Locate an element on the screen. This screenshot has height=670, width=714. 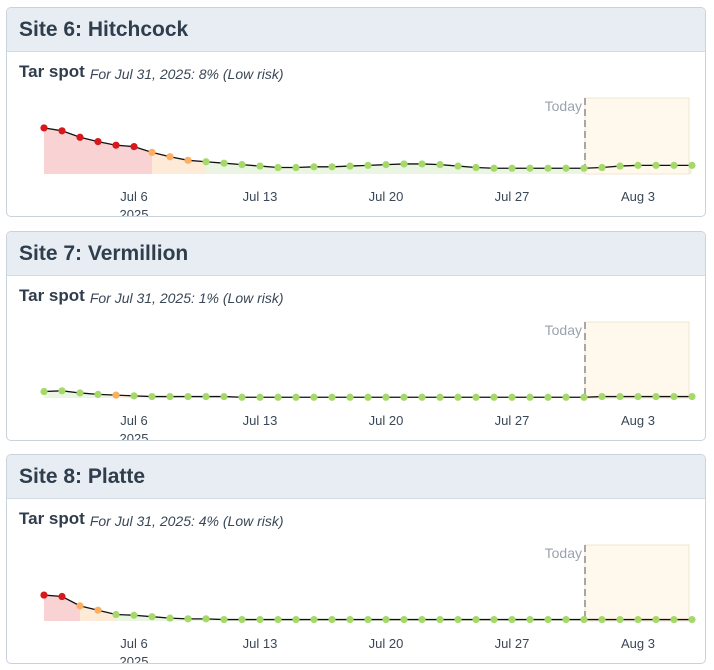
card-header: Site 8: Platte is located at coordinates (356, 477).